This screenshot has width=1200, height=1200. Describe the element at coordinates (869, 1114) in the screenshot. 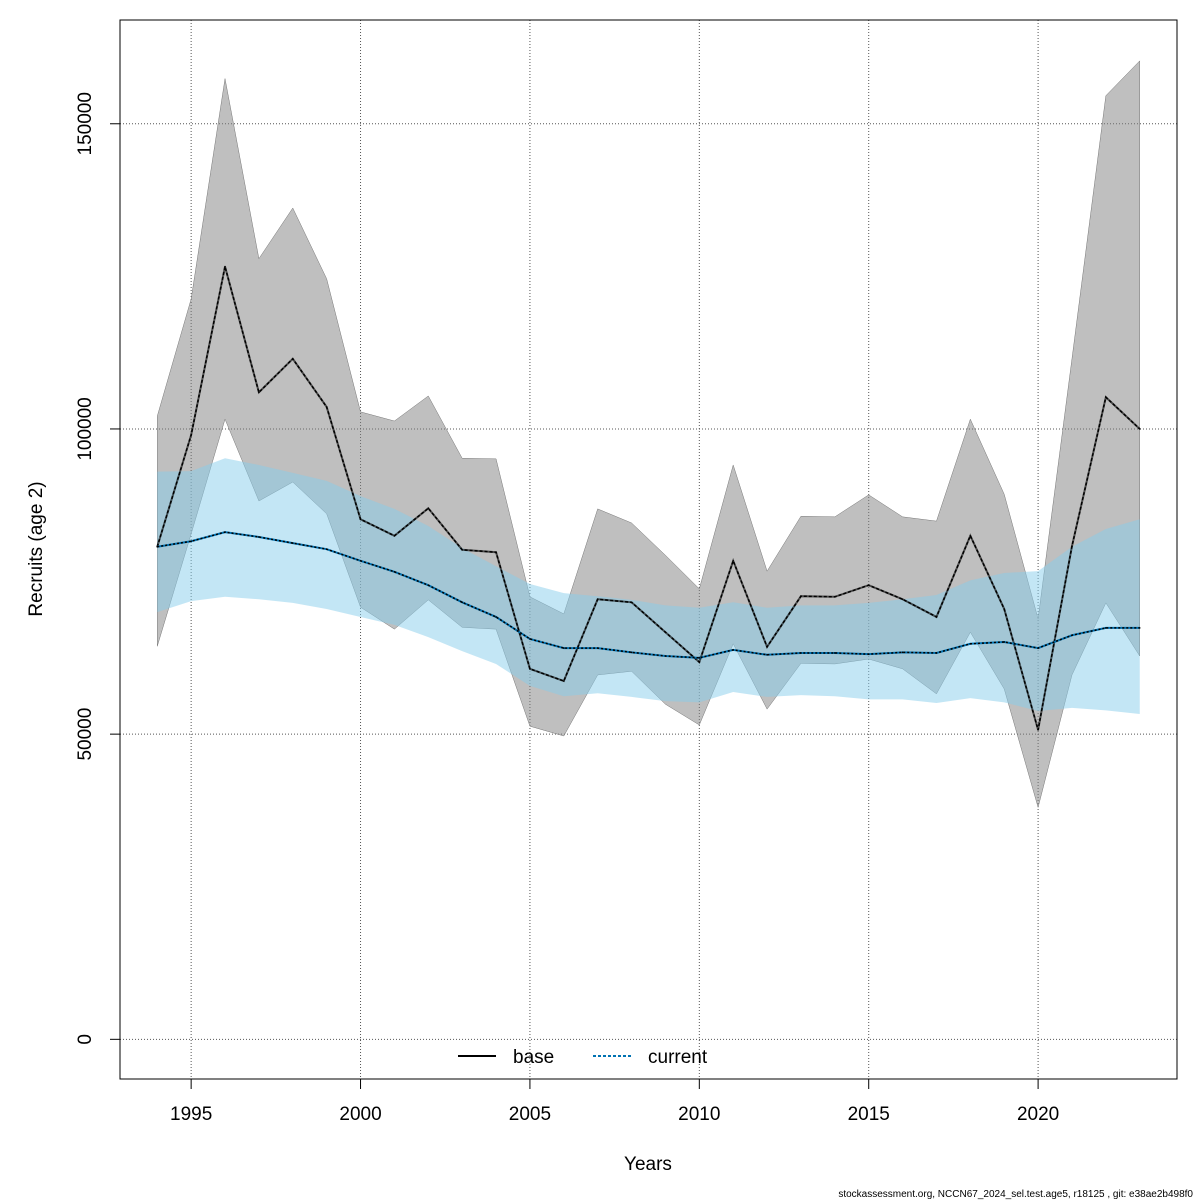

I see `x-tick-label: 2015` at that location.